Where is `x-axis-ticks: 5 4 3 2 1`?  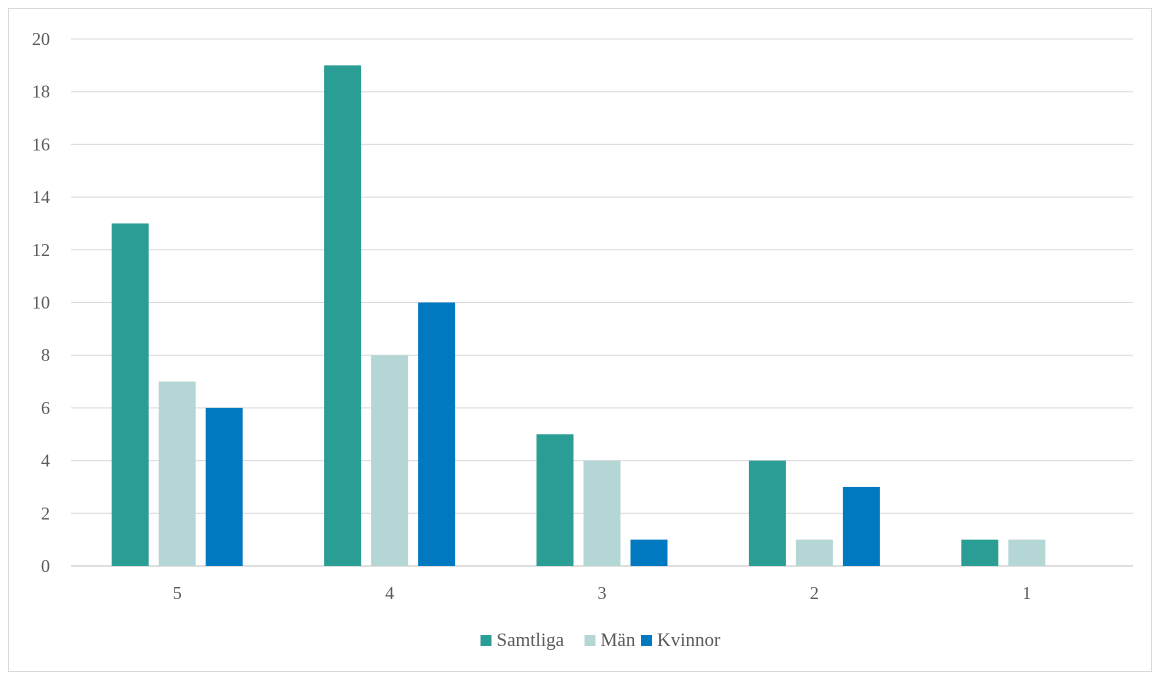
x-axis-ticks: 5 4 3 2 1 is located at coordinates (602, 593).